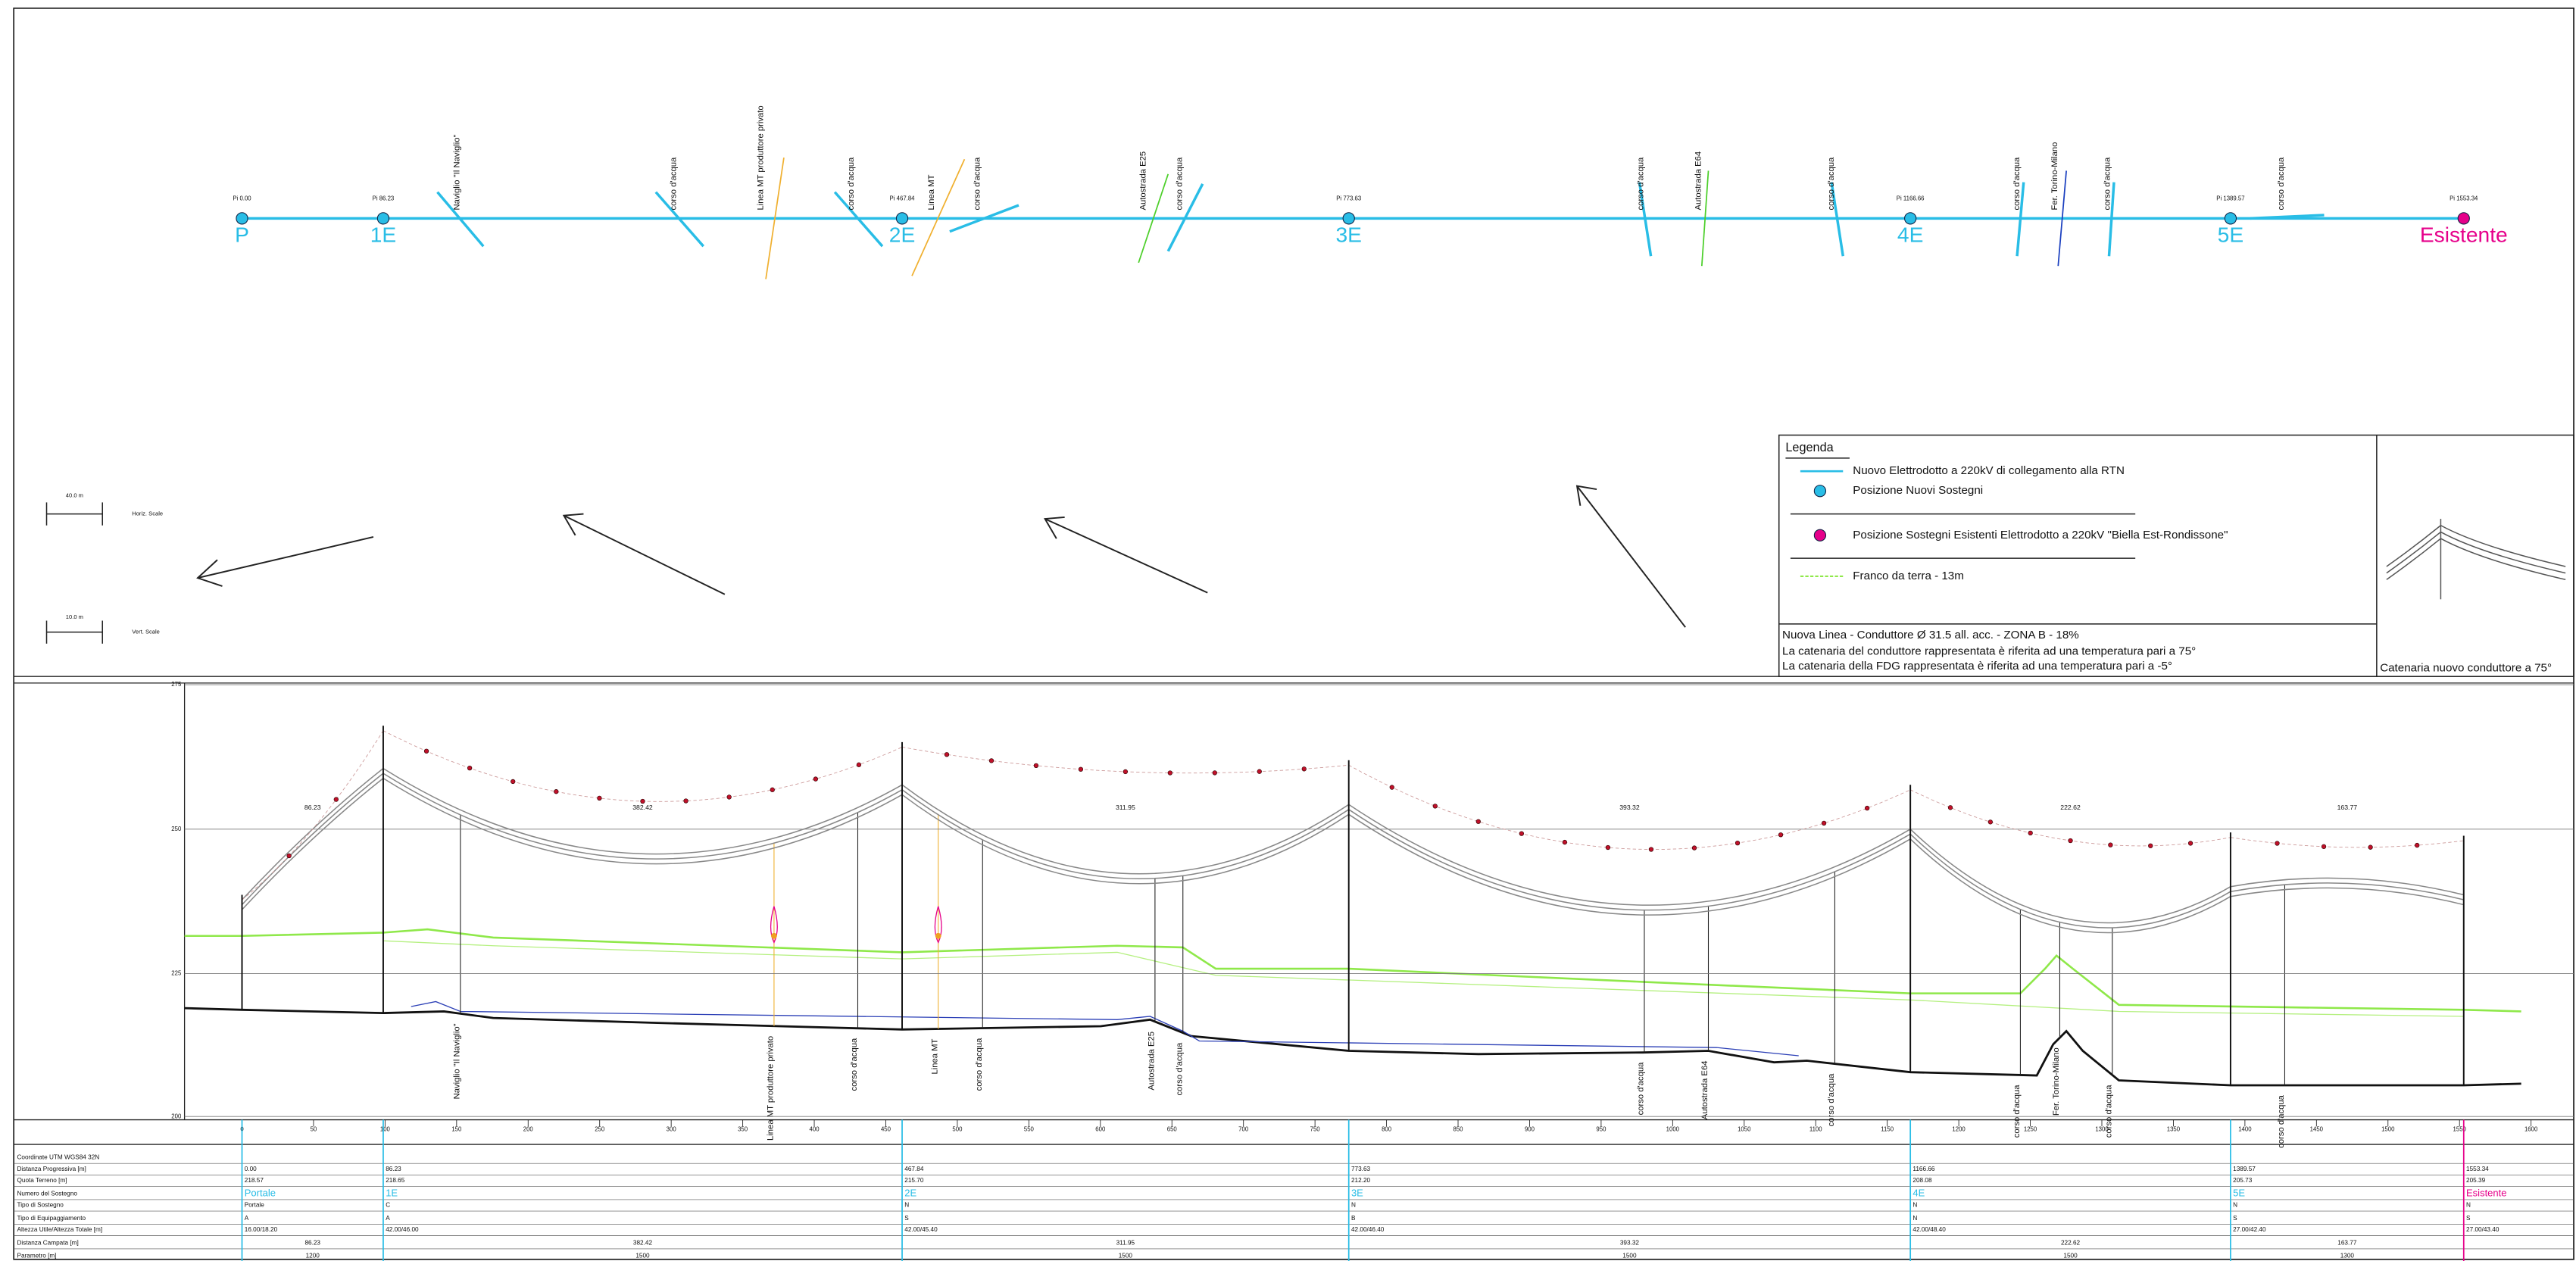 This screenshot has height=1261, width=2576. Describe the element at coordinates (1745, 1129) in the screenshot. I see `distance-label: 1050` at that location.